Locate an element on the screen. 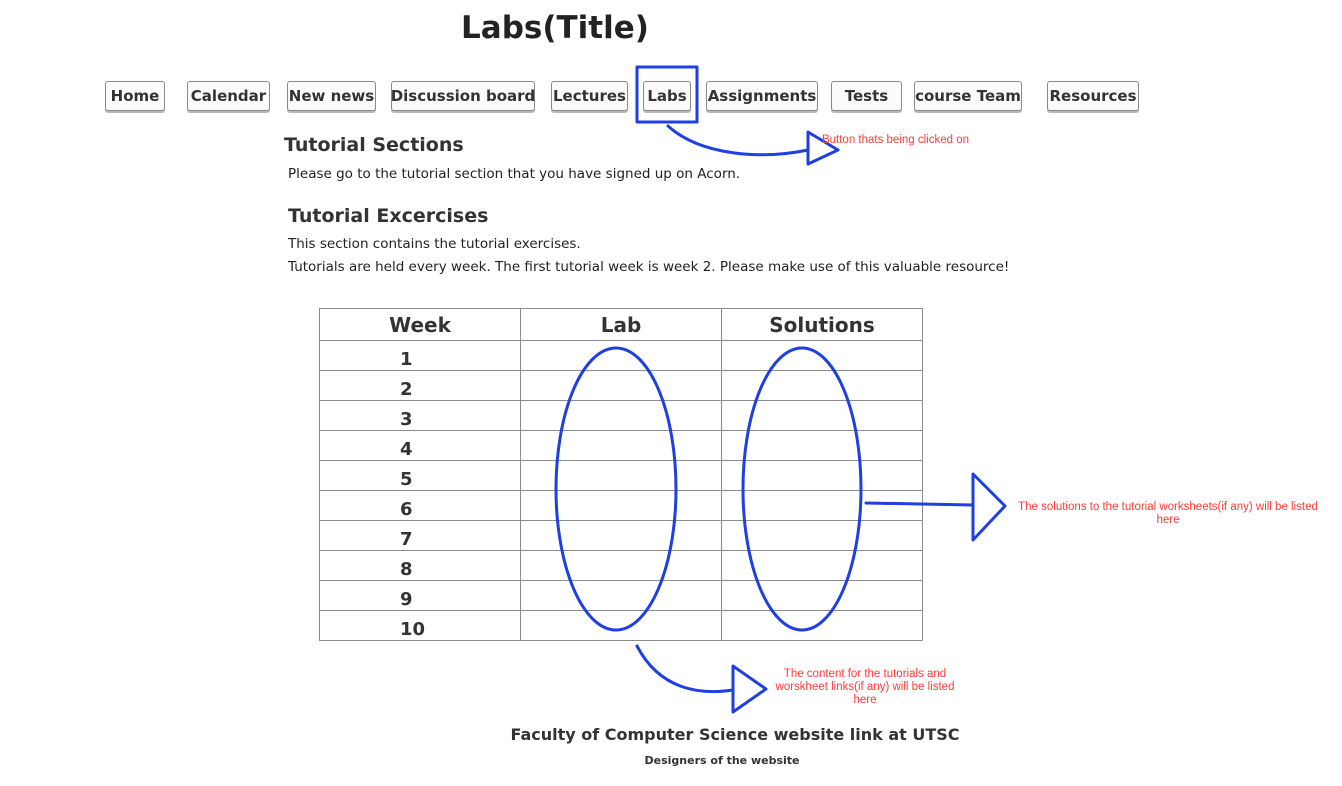 This screenshot has width=1342, height=786. week-cell: 4 is located at coordinates (420, 445).